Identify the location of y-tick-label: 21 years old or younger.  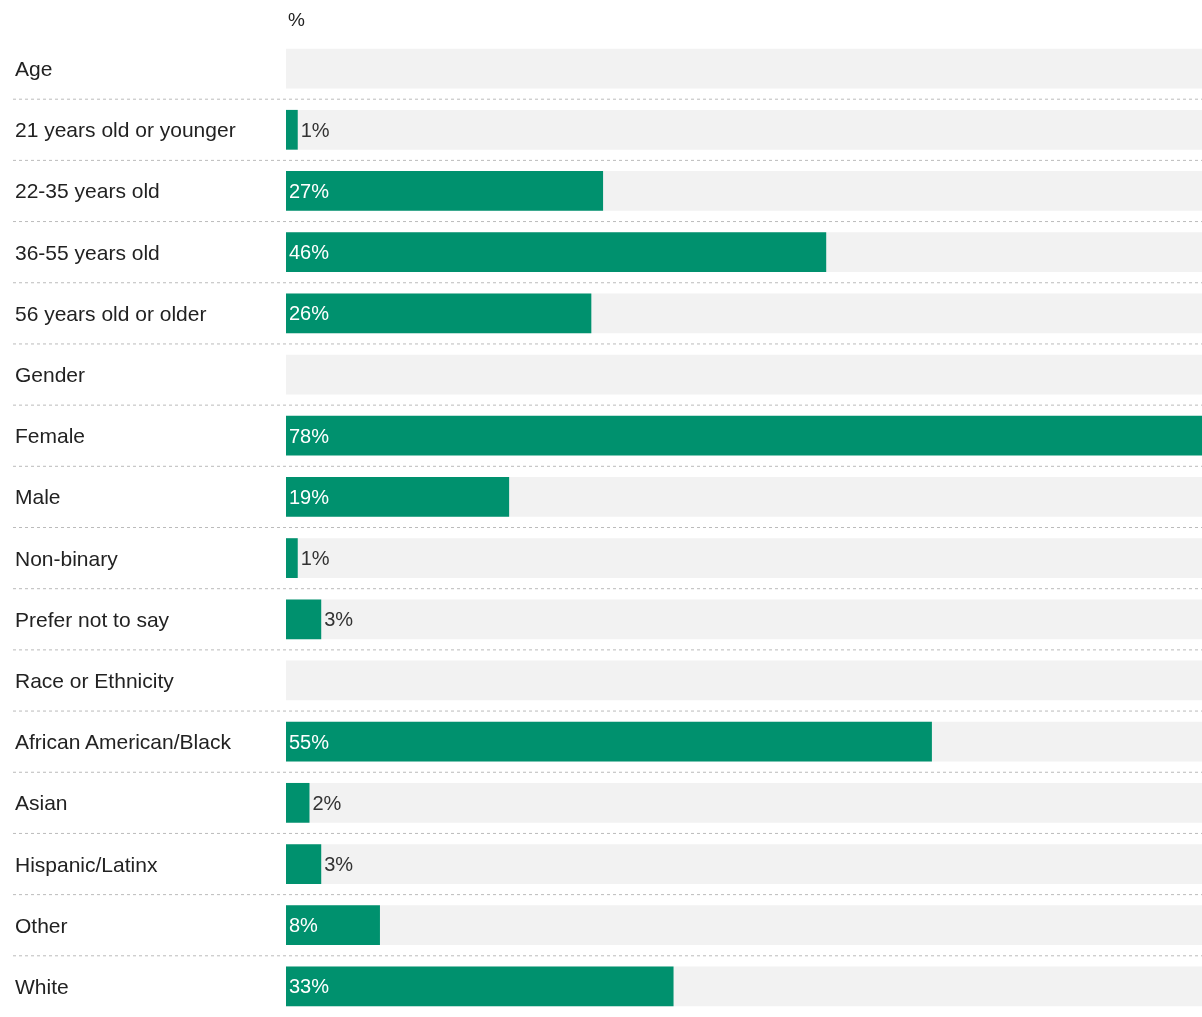
(125, 129).